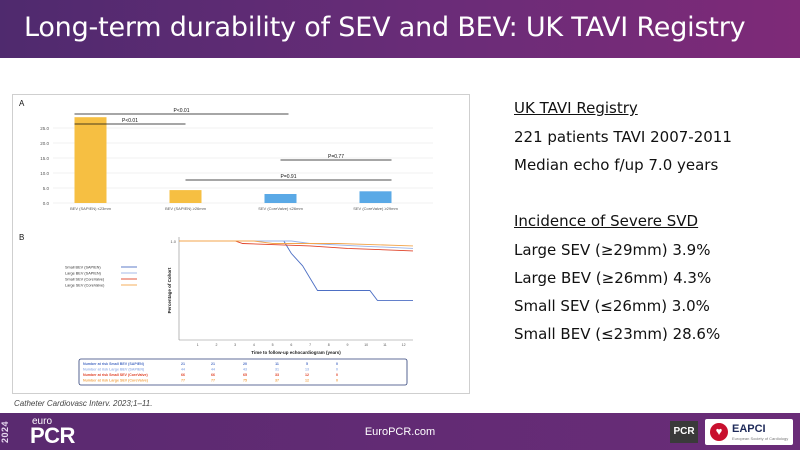  I want to click on risk-row-label: Number at risk Large SEV (CoreValve), so click(116, 381).